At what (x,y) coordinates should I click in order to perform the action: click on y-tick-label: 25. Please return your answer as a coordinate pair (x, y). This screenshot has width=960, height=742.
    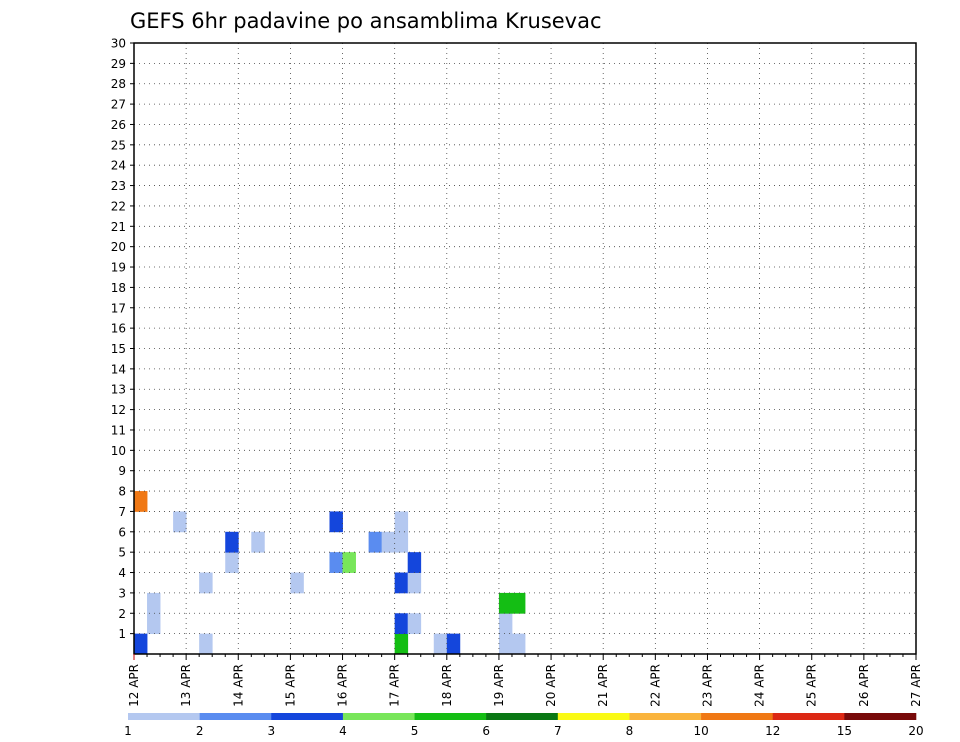
    Looking at the image, I should click on (118, 145).